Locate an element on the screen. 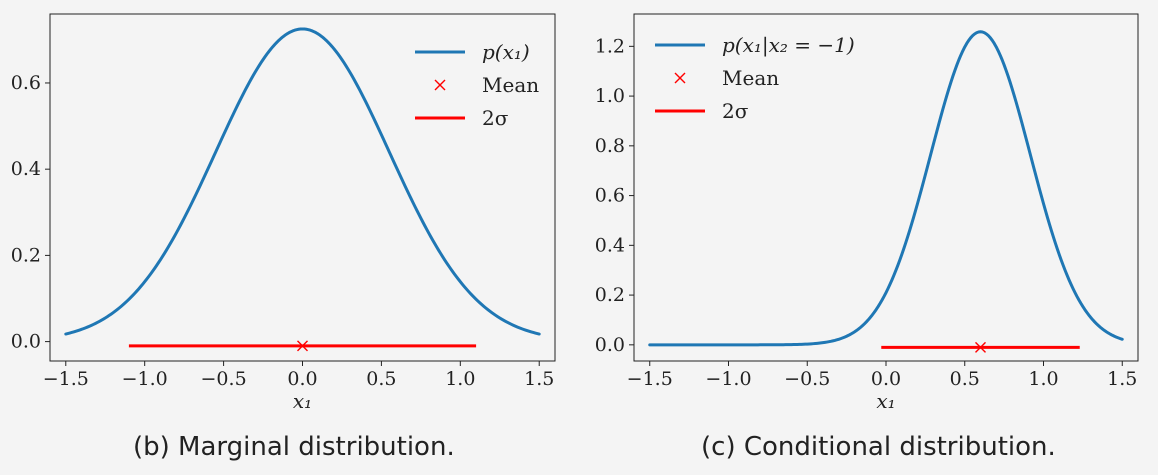  legend: p(x₁|x₂ = −1) Mean 2σ is located at coordinates (755, 78).